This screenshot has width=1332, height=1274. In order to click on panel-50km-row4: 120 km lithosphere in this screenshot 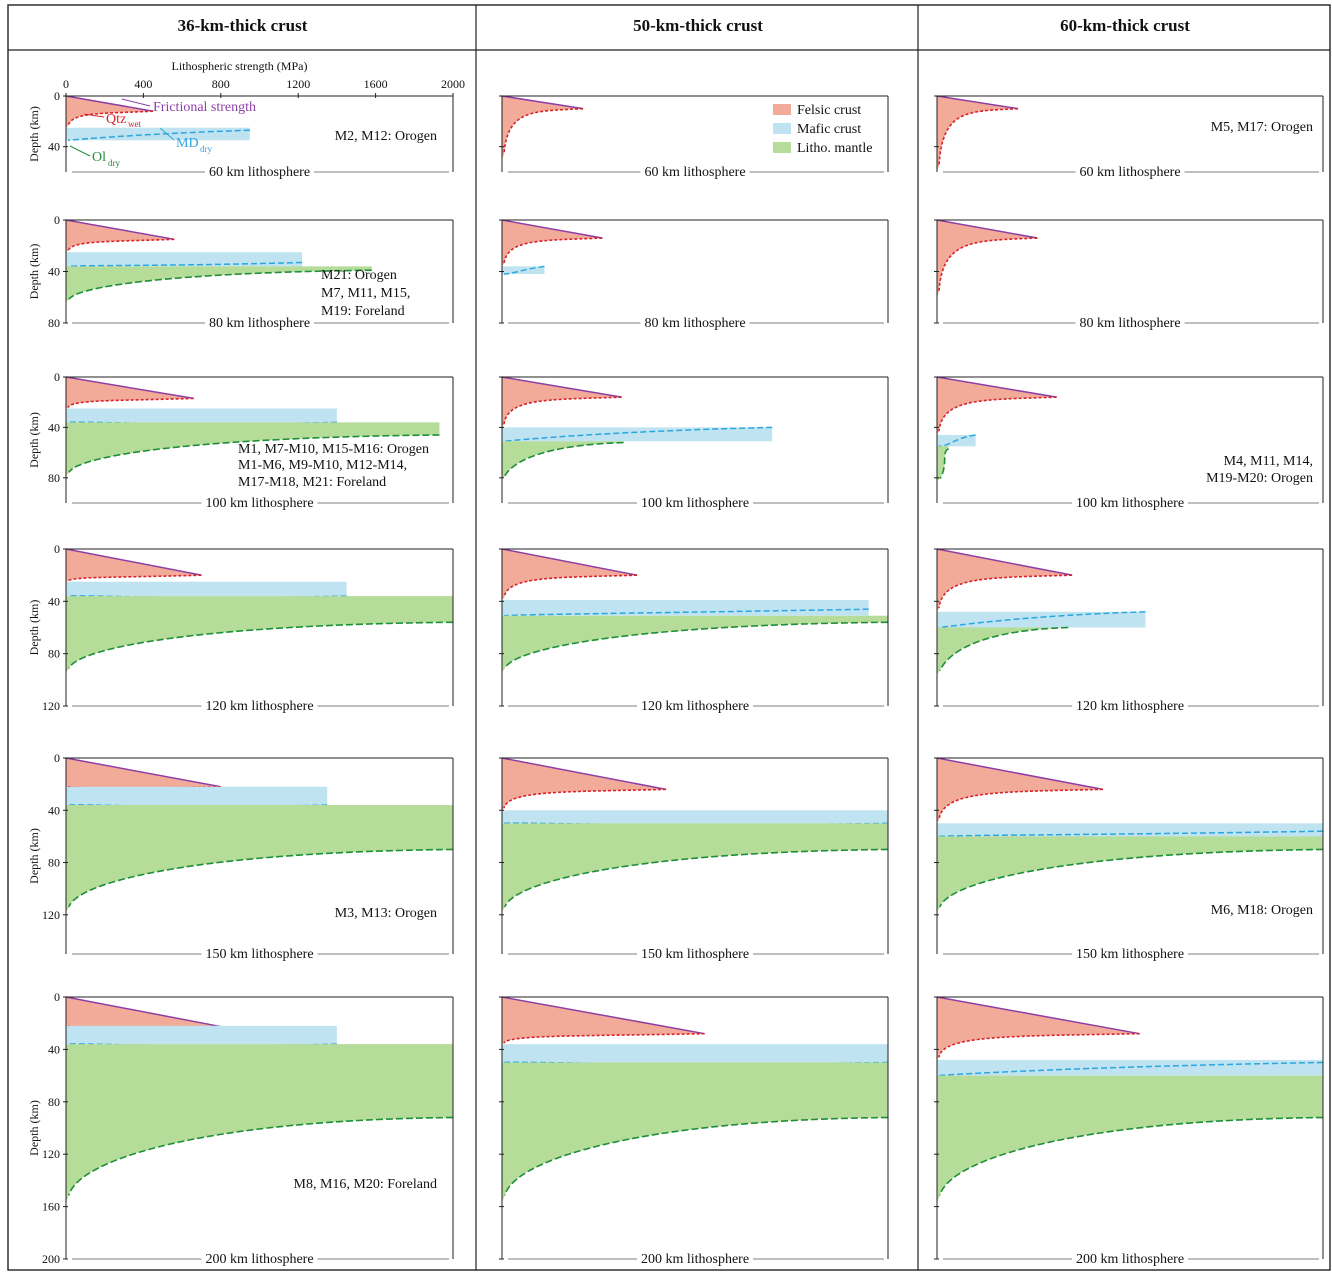, I will do `click(694, 631)`.